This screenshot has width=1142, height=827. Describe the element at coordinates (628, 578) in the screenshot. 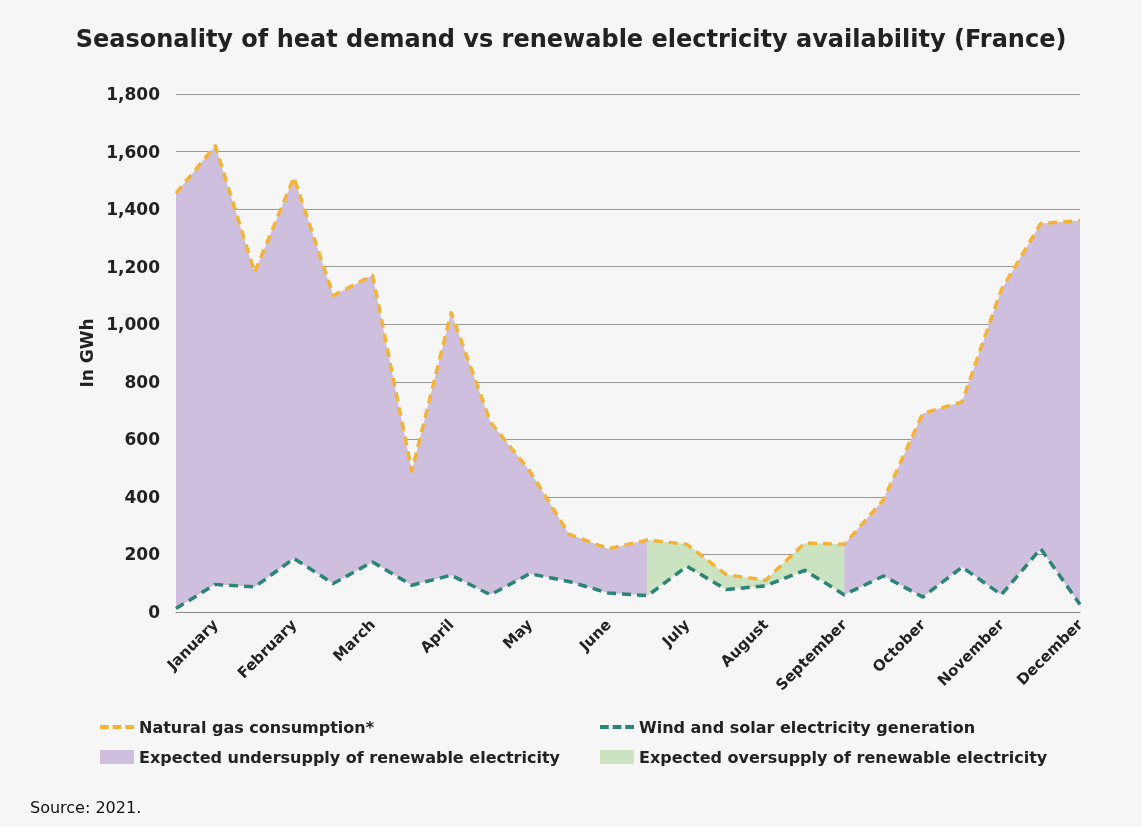

I see `line-series` at that location.